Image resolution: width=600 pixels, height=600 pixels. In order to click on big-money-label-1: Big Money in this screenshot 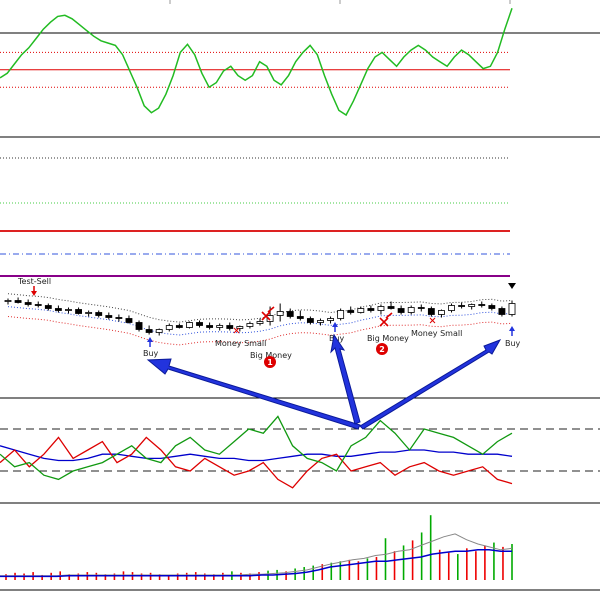, I will do `click(271, 355)`.